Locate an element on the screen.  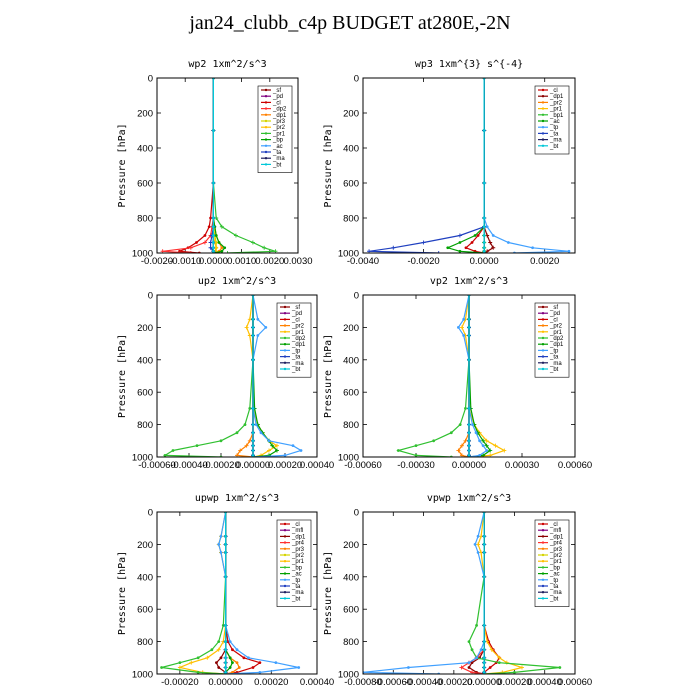
series-ta is located at coordinates (427, 165).